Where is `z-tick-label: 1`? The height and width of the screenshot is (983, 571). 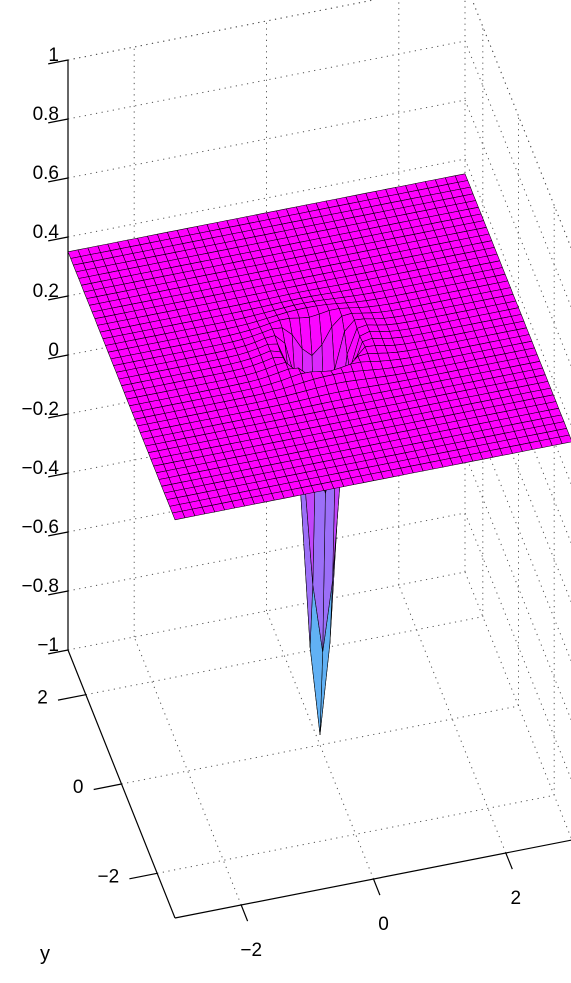
z-tick-label: 1 is located at coordinates (53, 55).